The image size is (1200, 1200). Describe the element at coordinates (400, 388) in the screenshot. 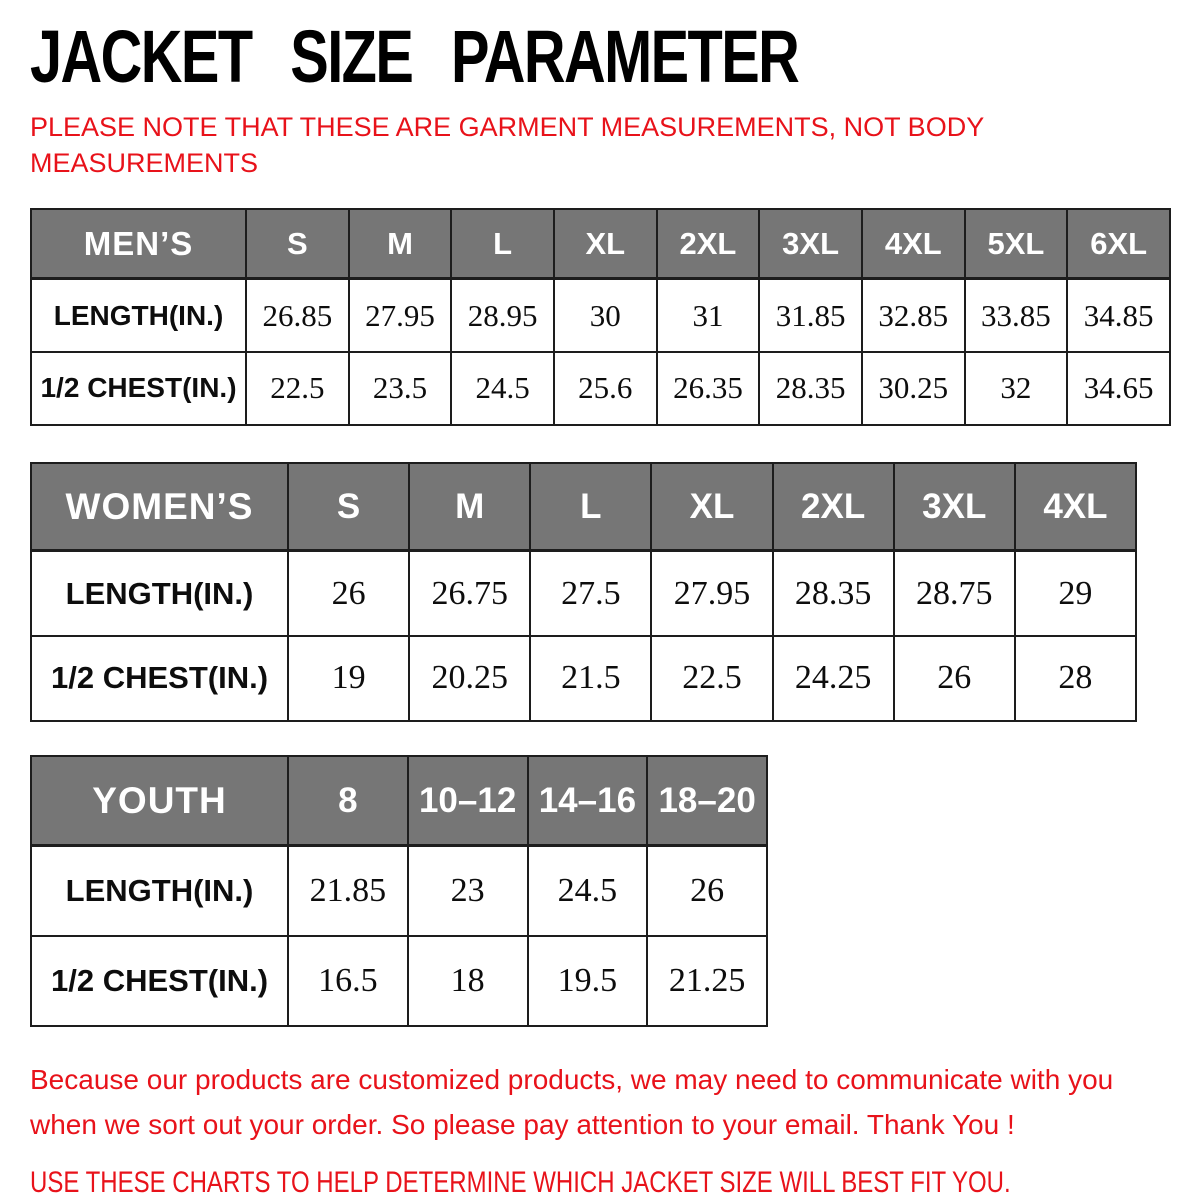

I see `measurement-cell: 23.5` at that location.